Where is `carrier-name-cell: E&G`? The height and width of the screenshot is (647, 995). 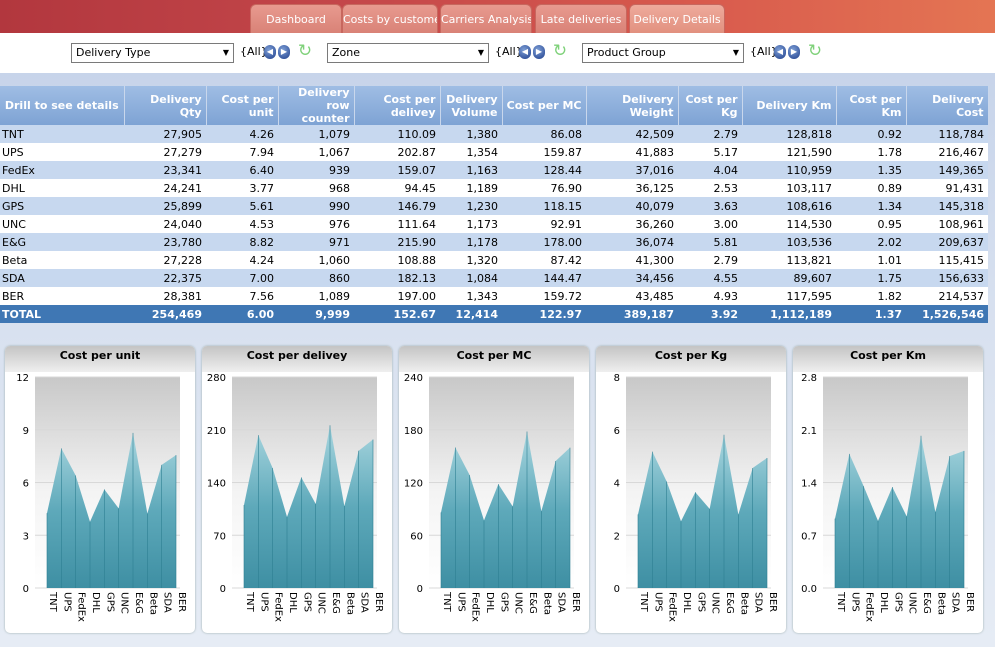
carrier-name-cell: E&G is located at coordinates (62, 242).